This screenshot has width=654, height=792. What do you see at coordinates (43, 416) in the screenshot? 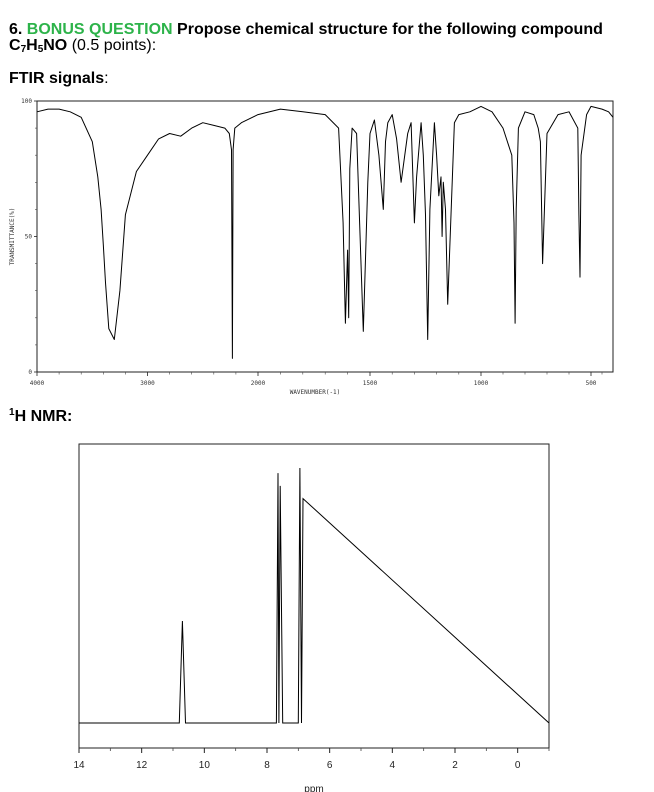
I see `nmr-heading-label: H NMR:` at bounding box center [43, 416].